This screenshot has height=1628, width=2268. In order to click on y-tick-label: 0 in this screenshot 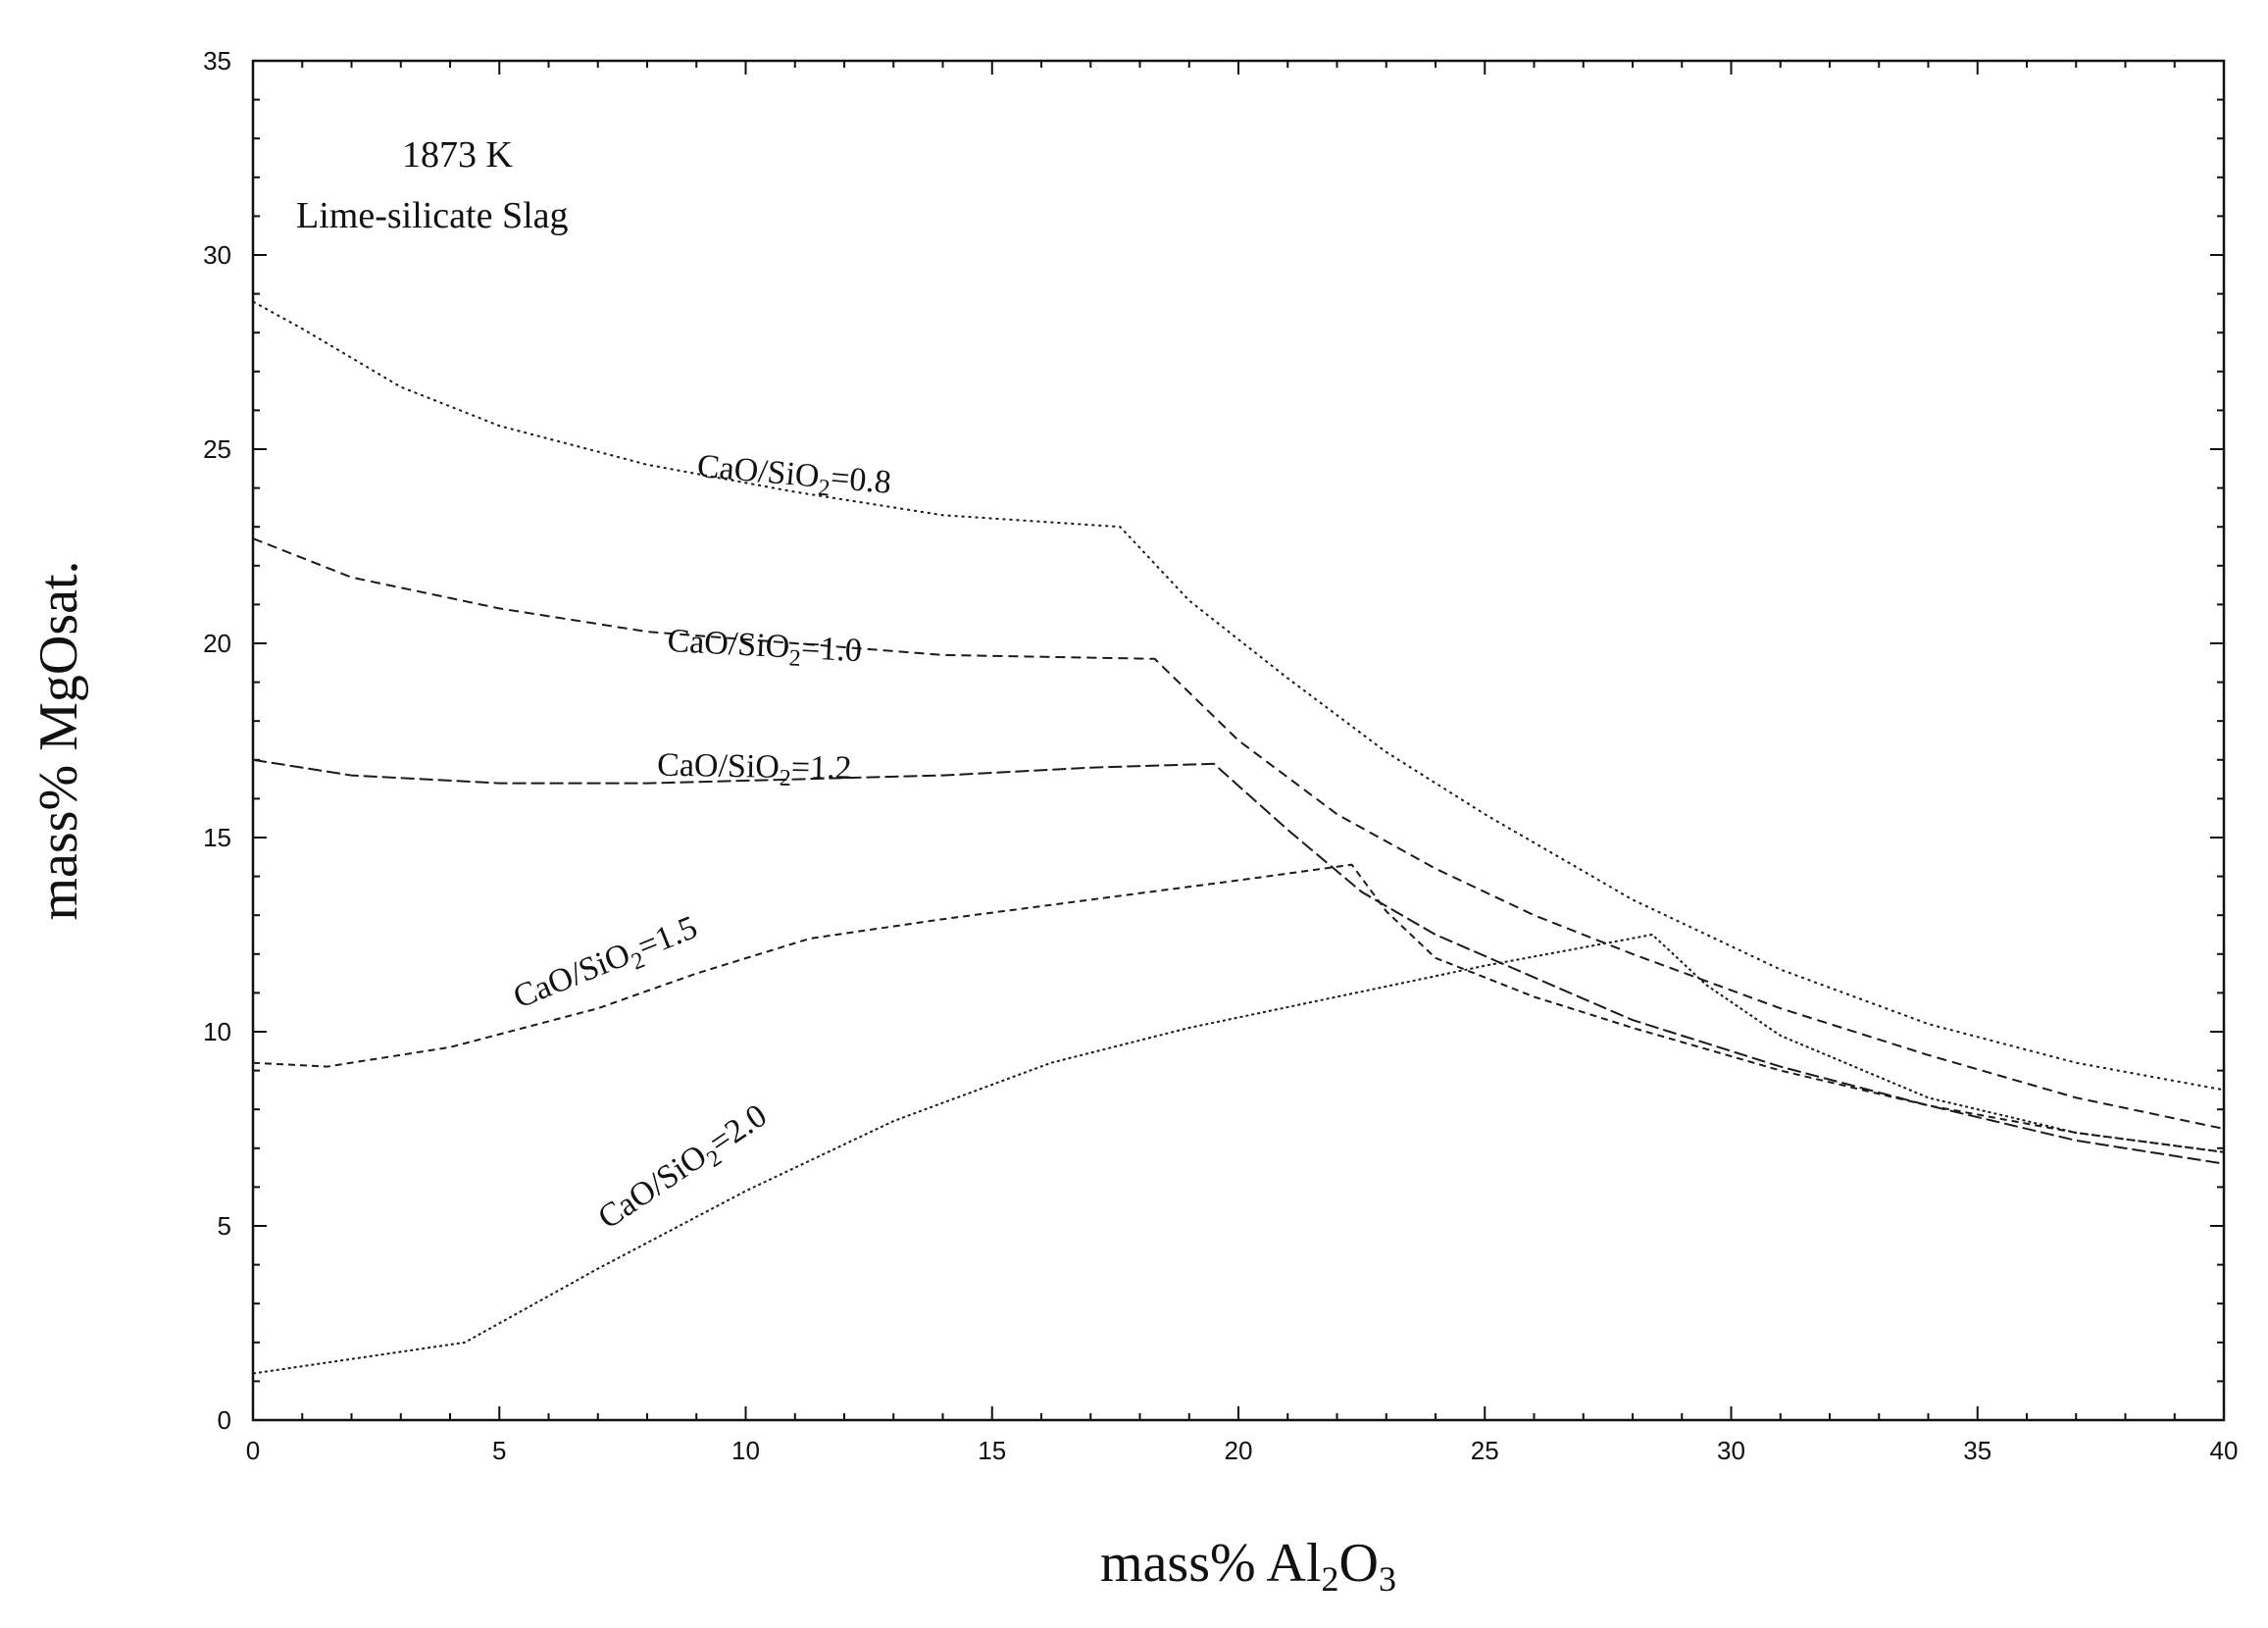, I will do `click(224, 1420)`.